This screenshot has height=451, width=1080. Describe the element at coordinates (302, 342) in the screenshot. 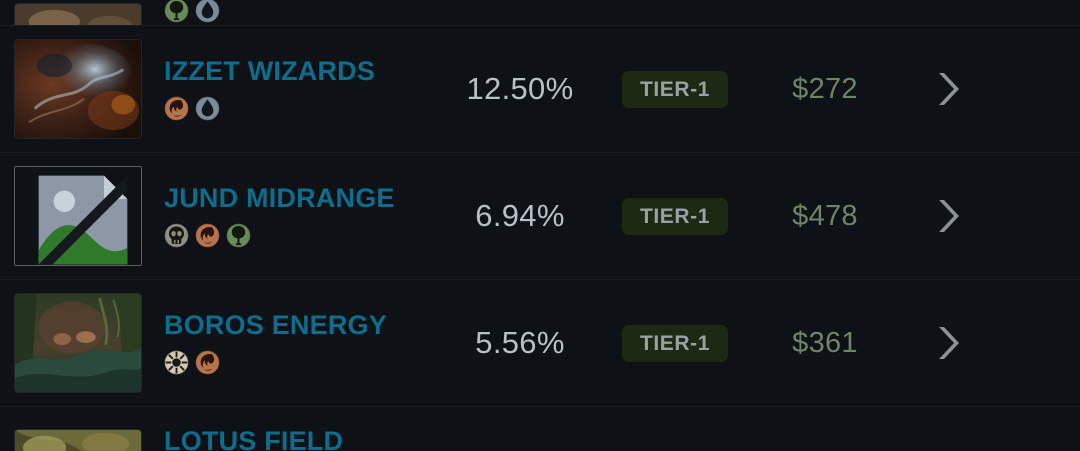

I see `deck-name-cell: BOROS ENERGY` at that location.